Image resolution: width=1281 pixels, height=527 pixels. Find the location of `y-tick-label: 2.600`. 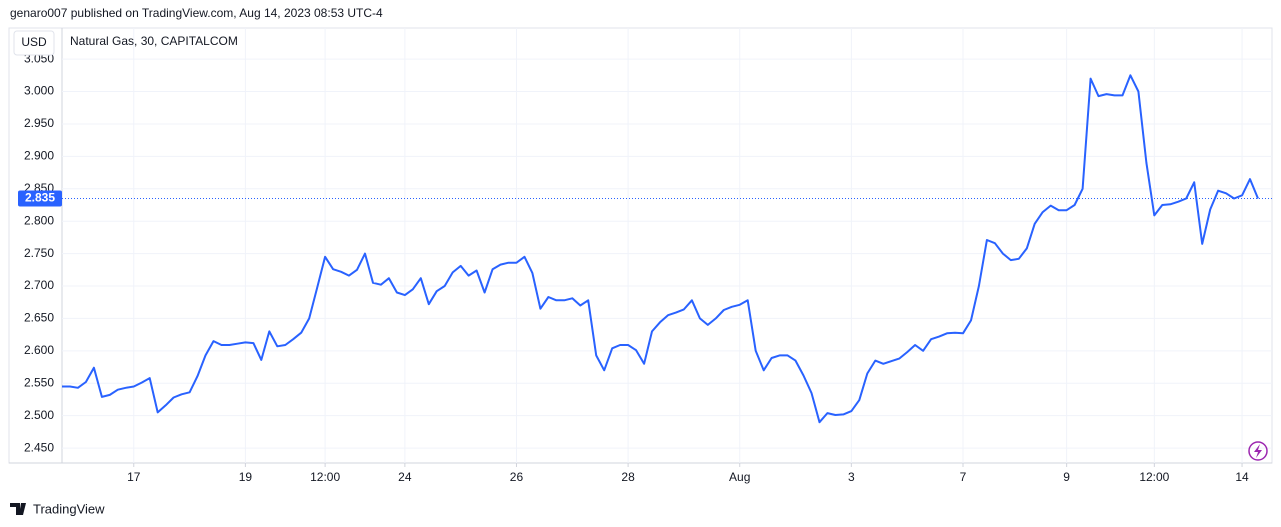

y-tick-label: 2.600 is located at coordinates (39, 350).